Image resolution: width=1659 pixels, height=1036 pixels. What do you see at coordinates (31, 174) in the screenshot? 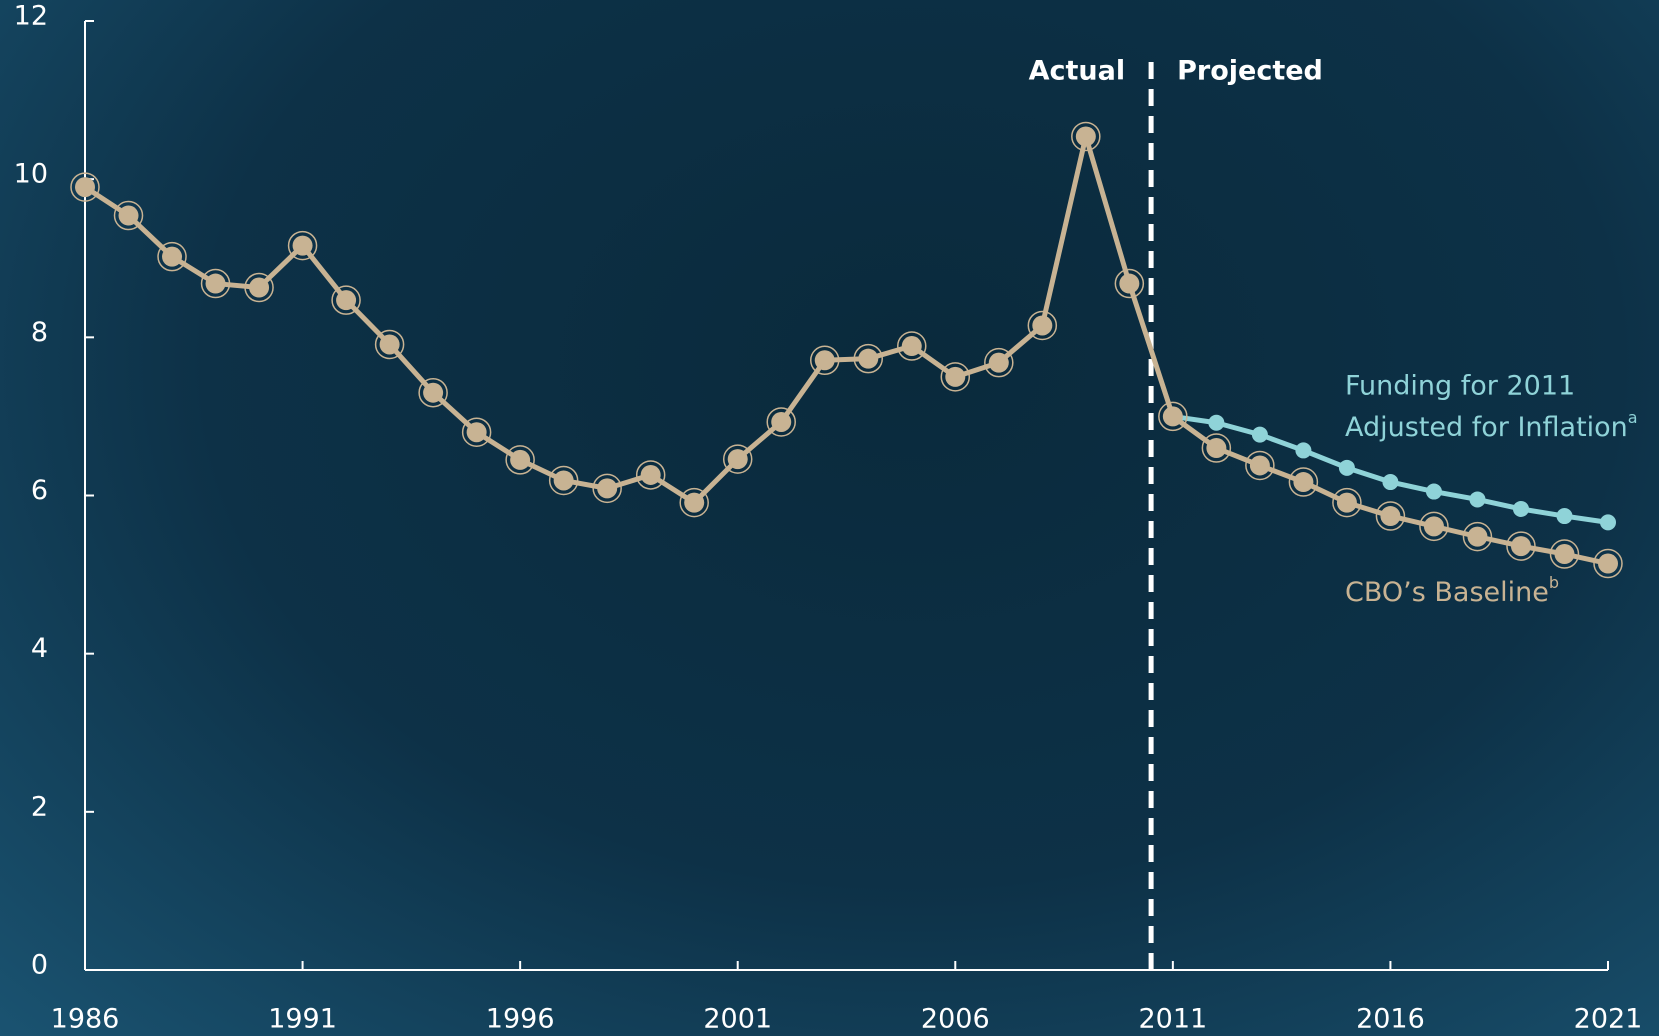
I see `y-tick-label: 10` at bounding box center [31, 174].